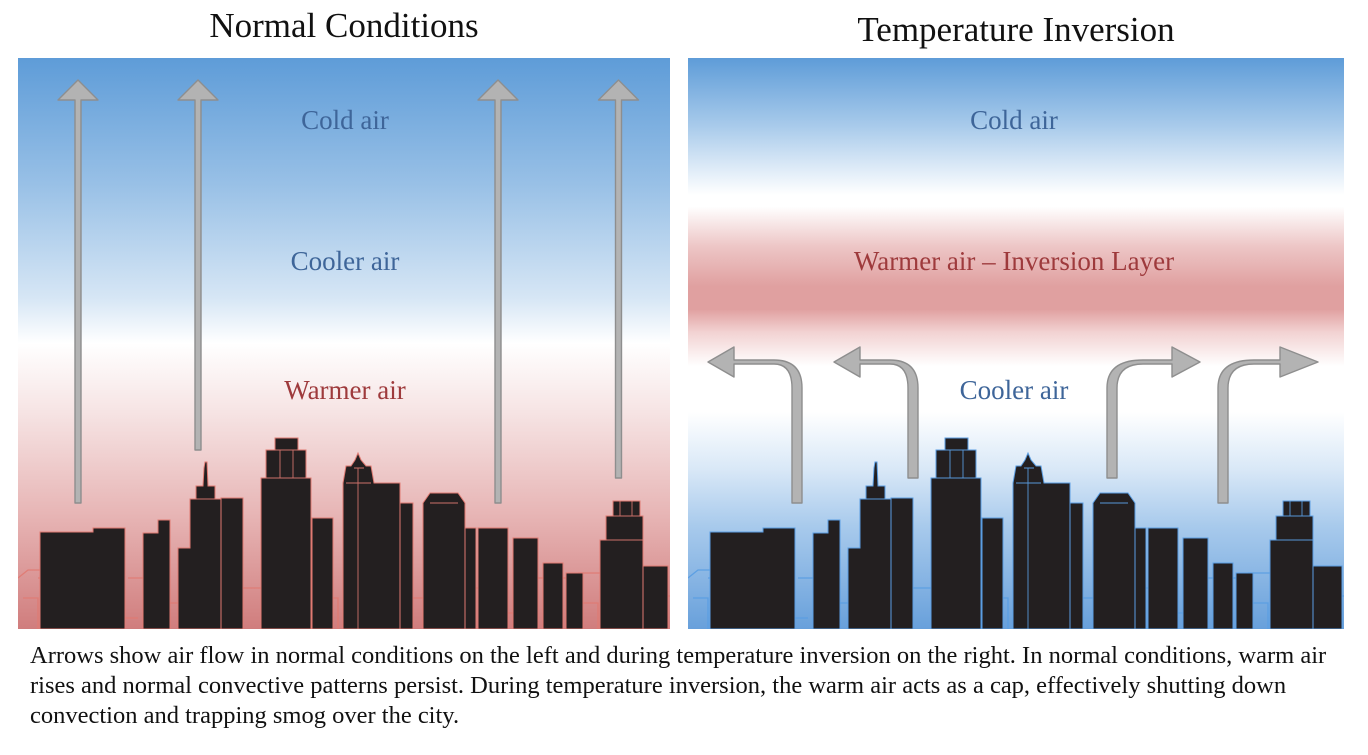  Describe the element at coordinates (345, 120) in the screenshot. I see `cold-air-label: Cold air` at that location.